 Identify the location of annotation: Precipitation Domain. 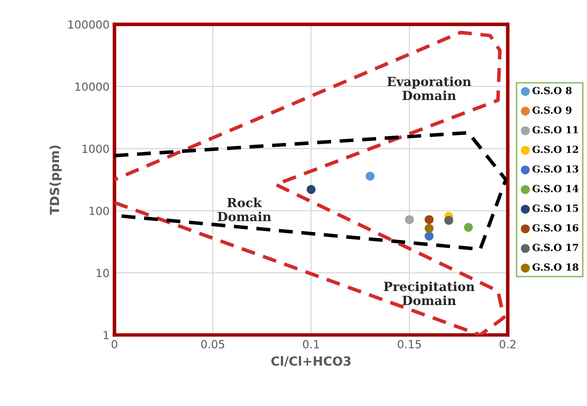
(429, 294).